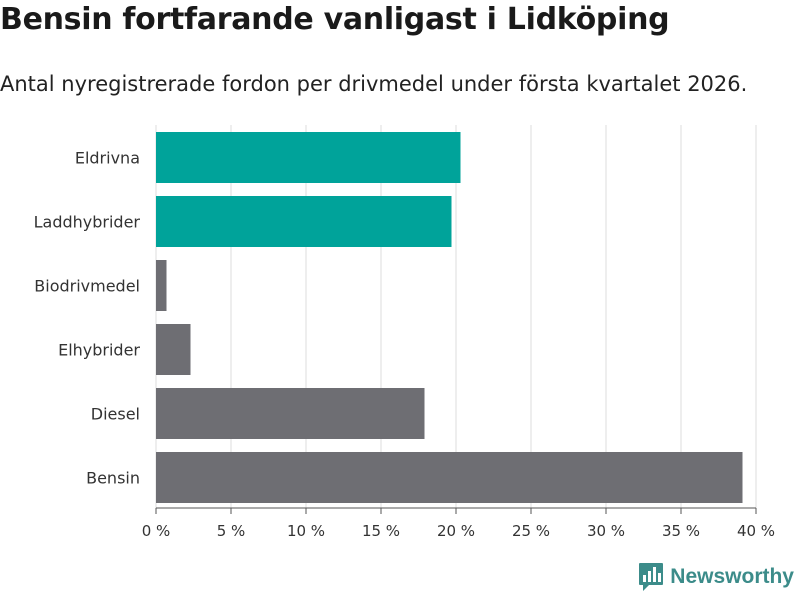 This screenshot has width=800, height=600. What do you see at coordinates (449, 477) in the screenshot?
I see `bar-bensin` at bounding box center [449, 477].